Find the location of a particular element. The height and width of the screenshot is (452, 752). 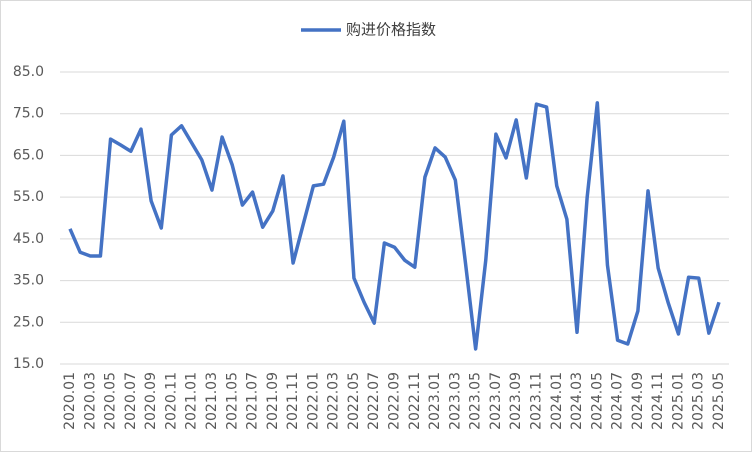

y-tick-label: 35.0 is located at coordinates (28, 281).